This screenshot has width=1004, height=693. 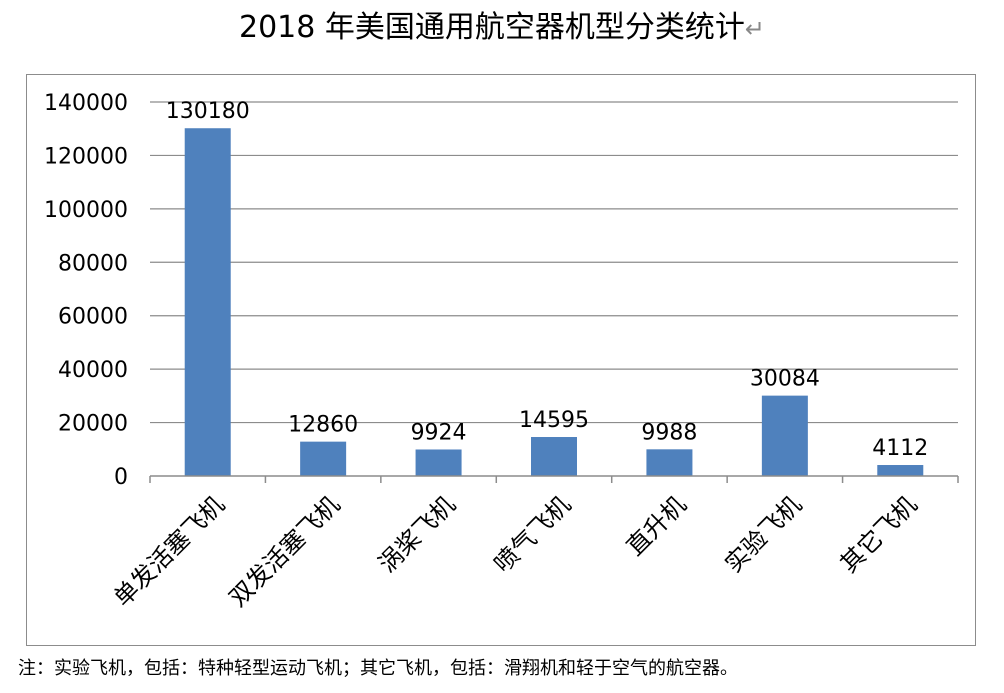 I want to click on data-label: 9924, so click(x=439, y=432).